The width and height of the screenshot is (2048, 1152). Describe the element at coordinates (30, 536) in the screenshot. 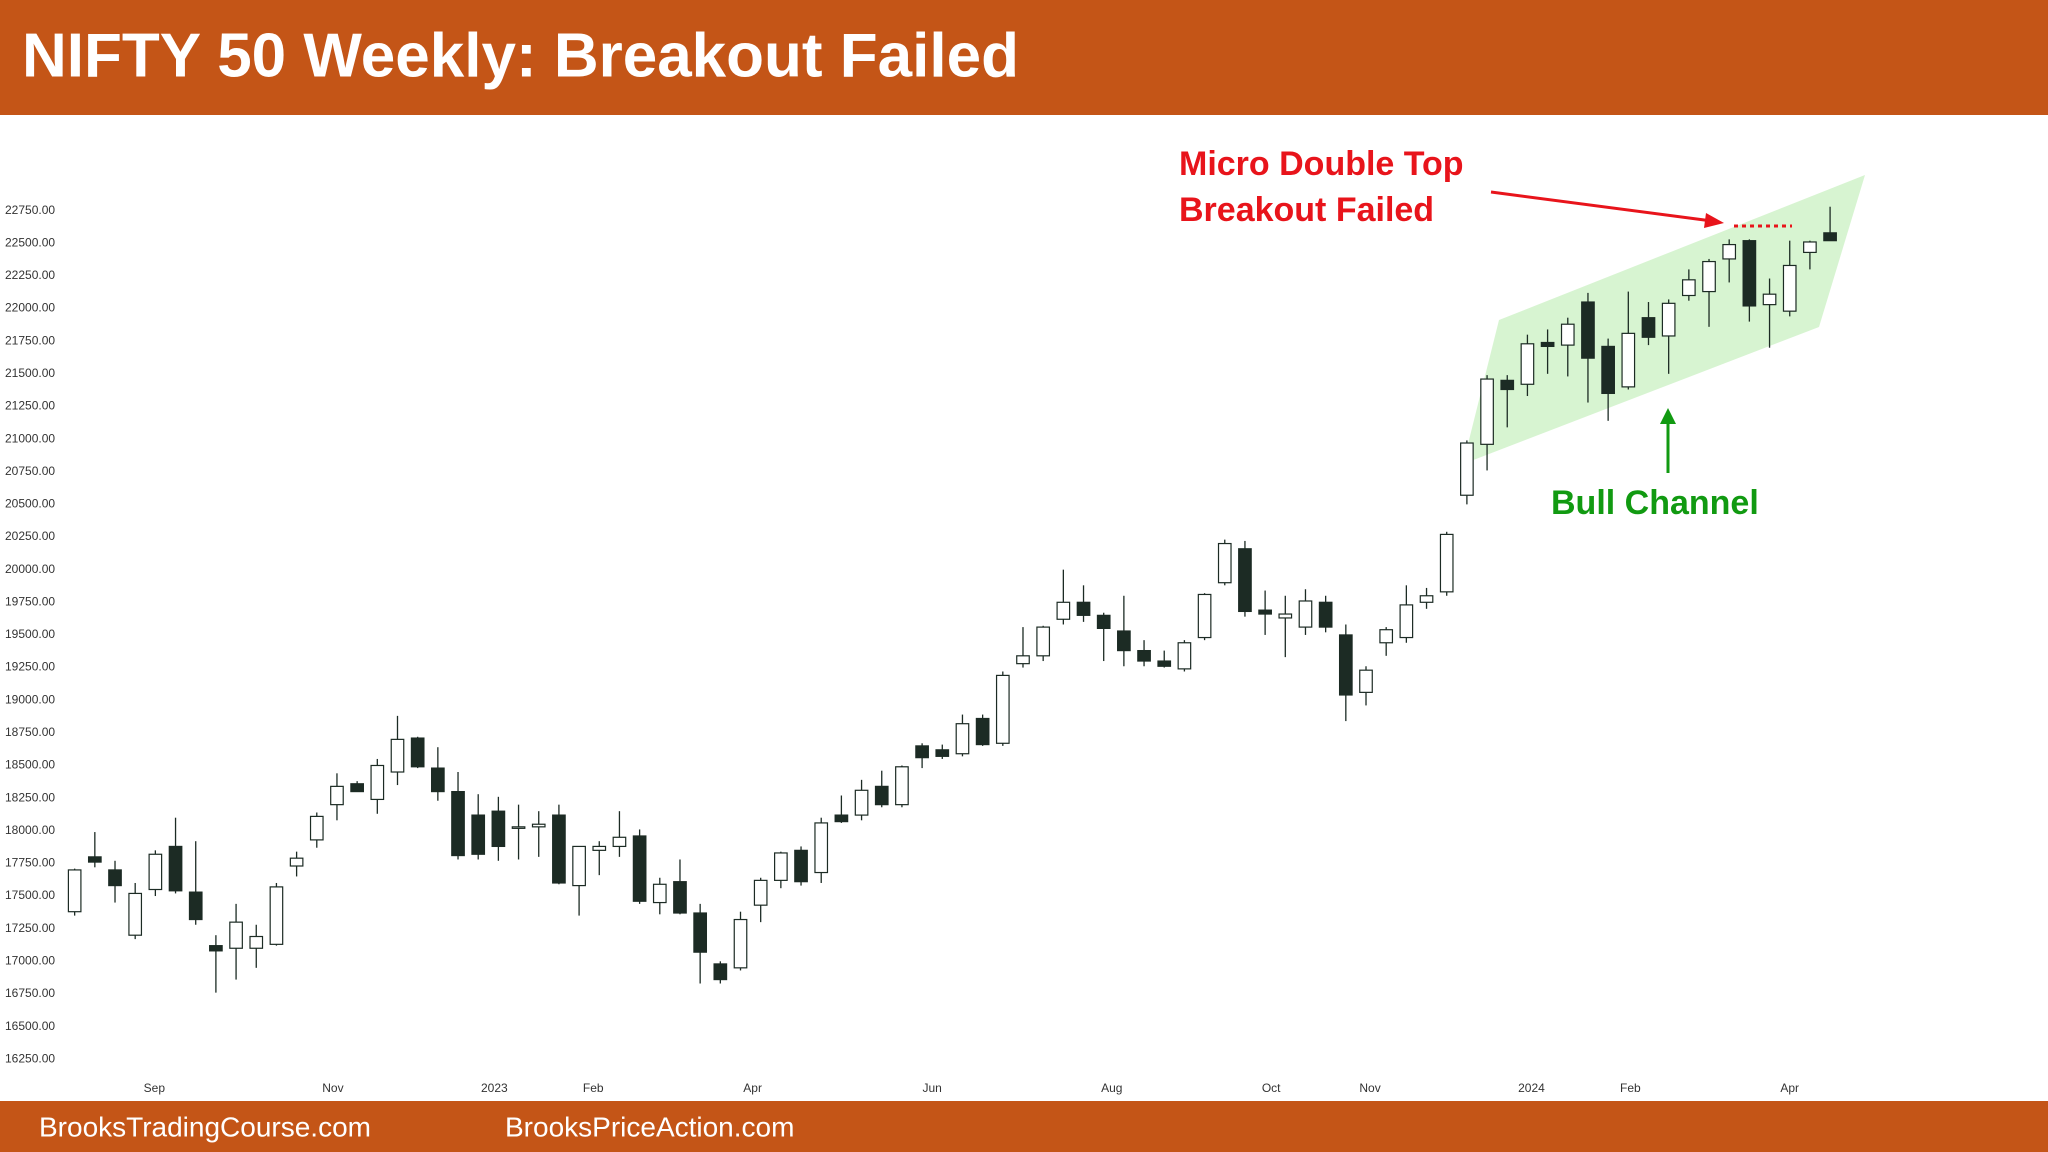

I see `y-tick-label: 20250.00` at that location.